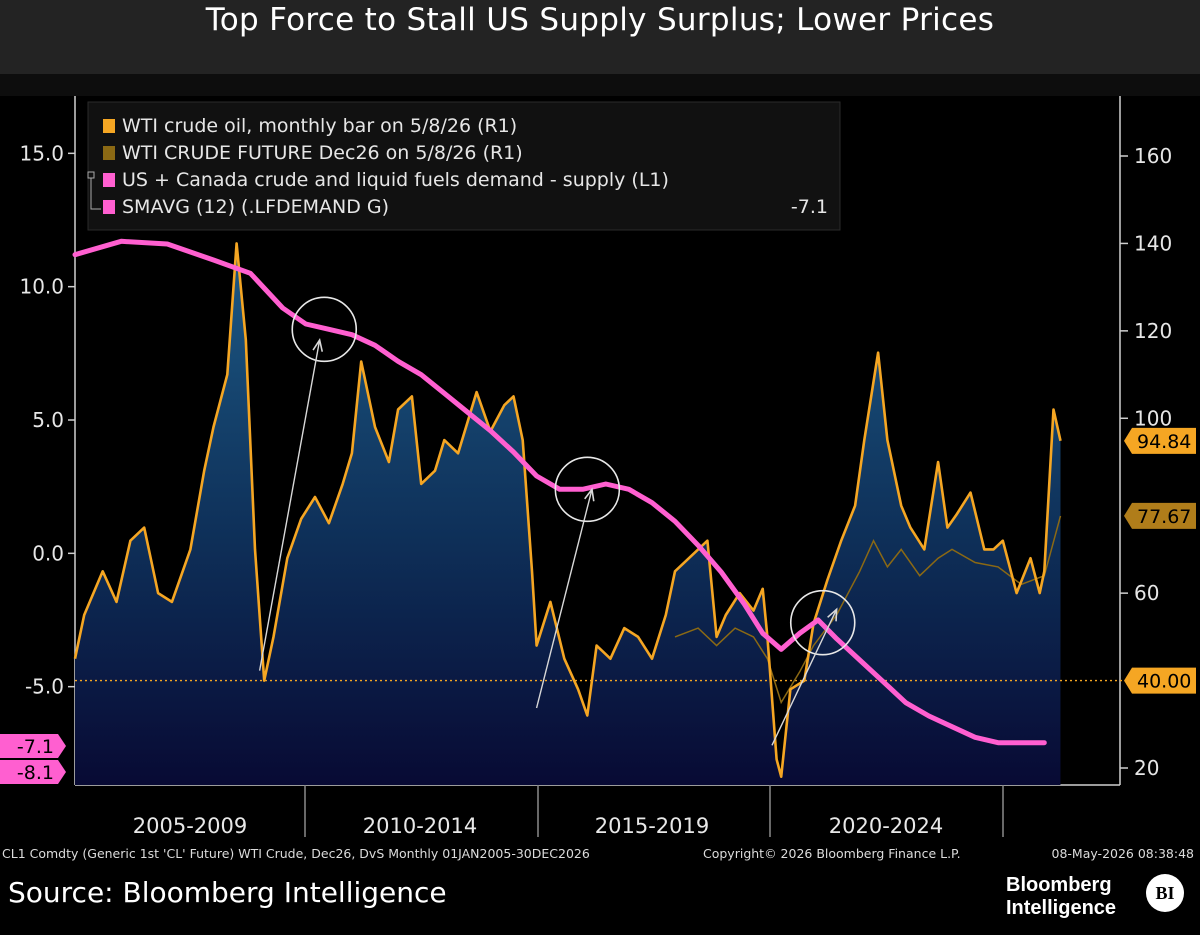 Image resolution: width=1200 pixels, height=935 pixels. Describe the element at coordinates (1061, 908) in the screenshot. I see `brand-line-2: Intelligence` at that location.